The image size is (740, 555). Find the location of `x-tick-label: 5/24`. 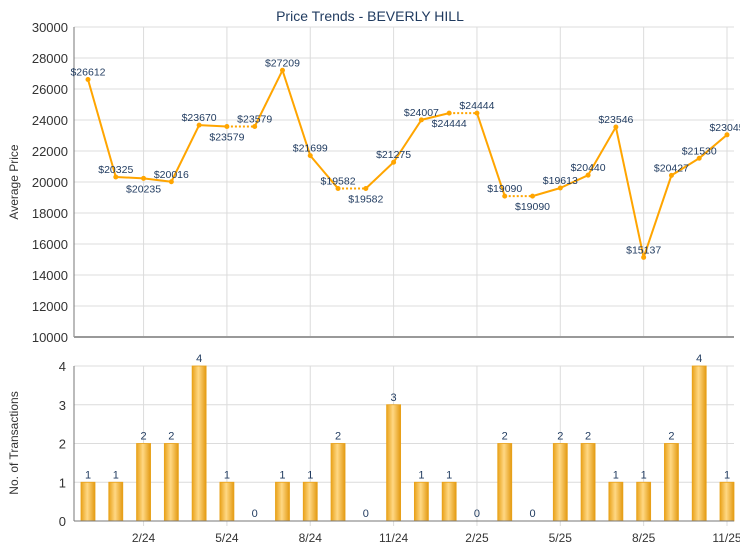

x-tick-label: 5/24 is located at coordinates (227, 538).